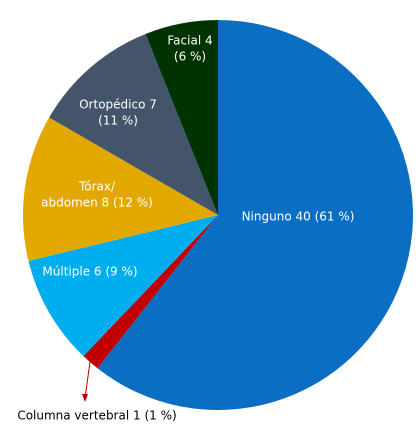 This screenshot has height=436, width=420. I want to click on slice-label: Facial 4, so click(189, 41).